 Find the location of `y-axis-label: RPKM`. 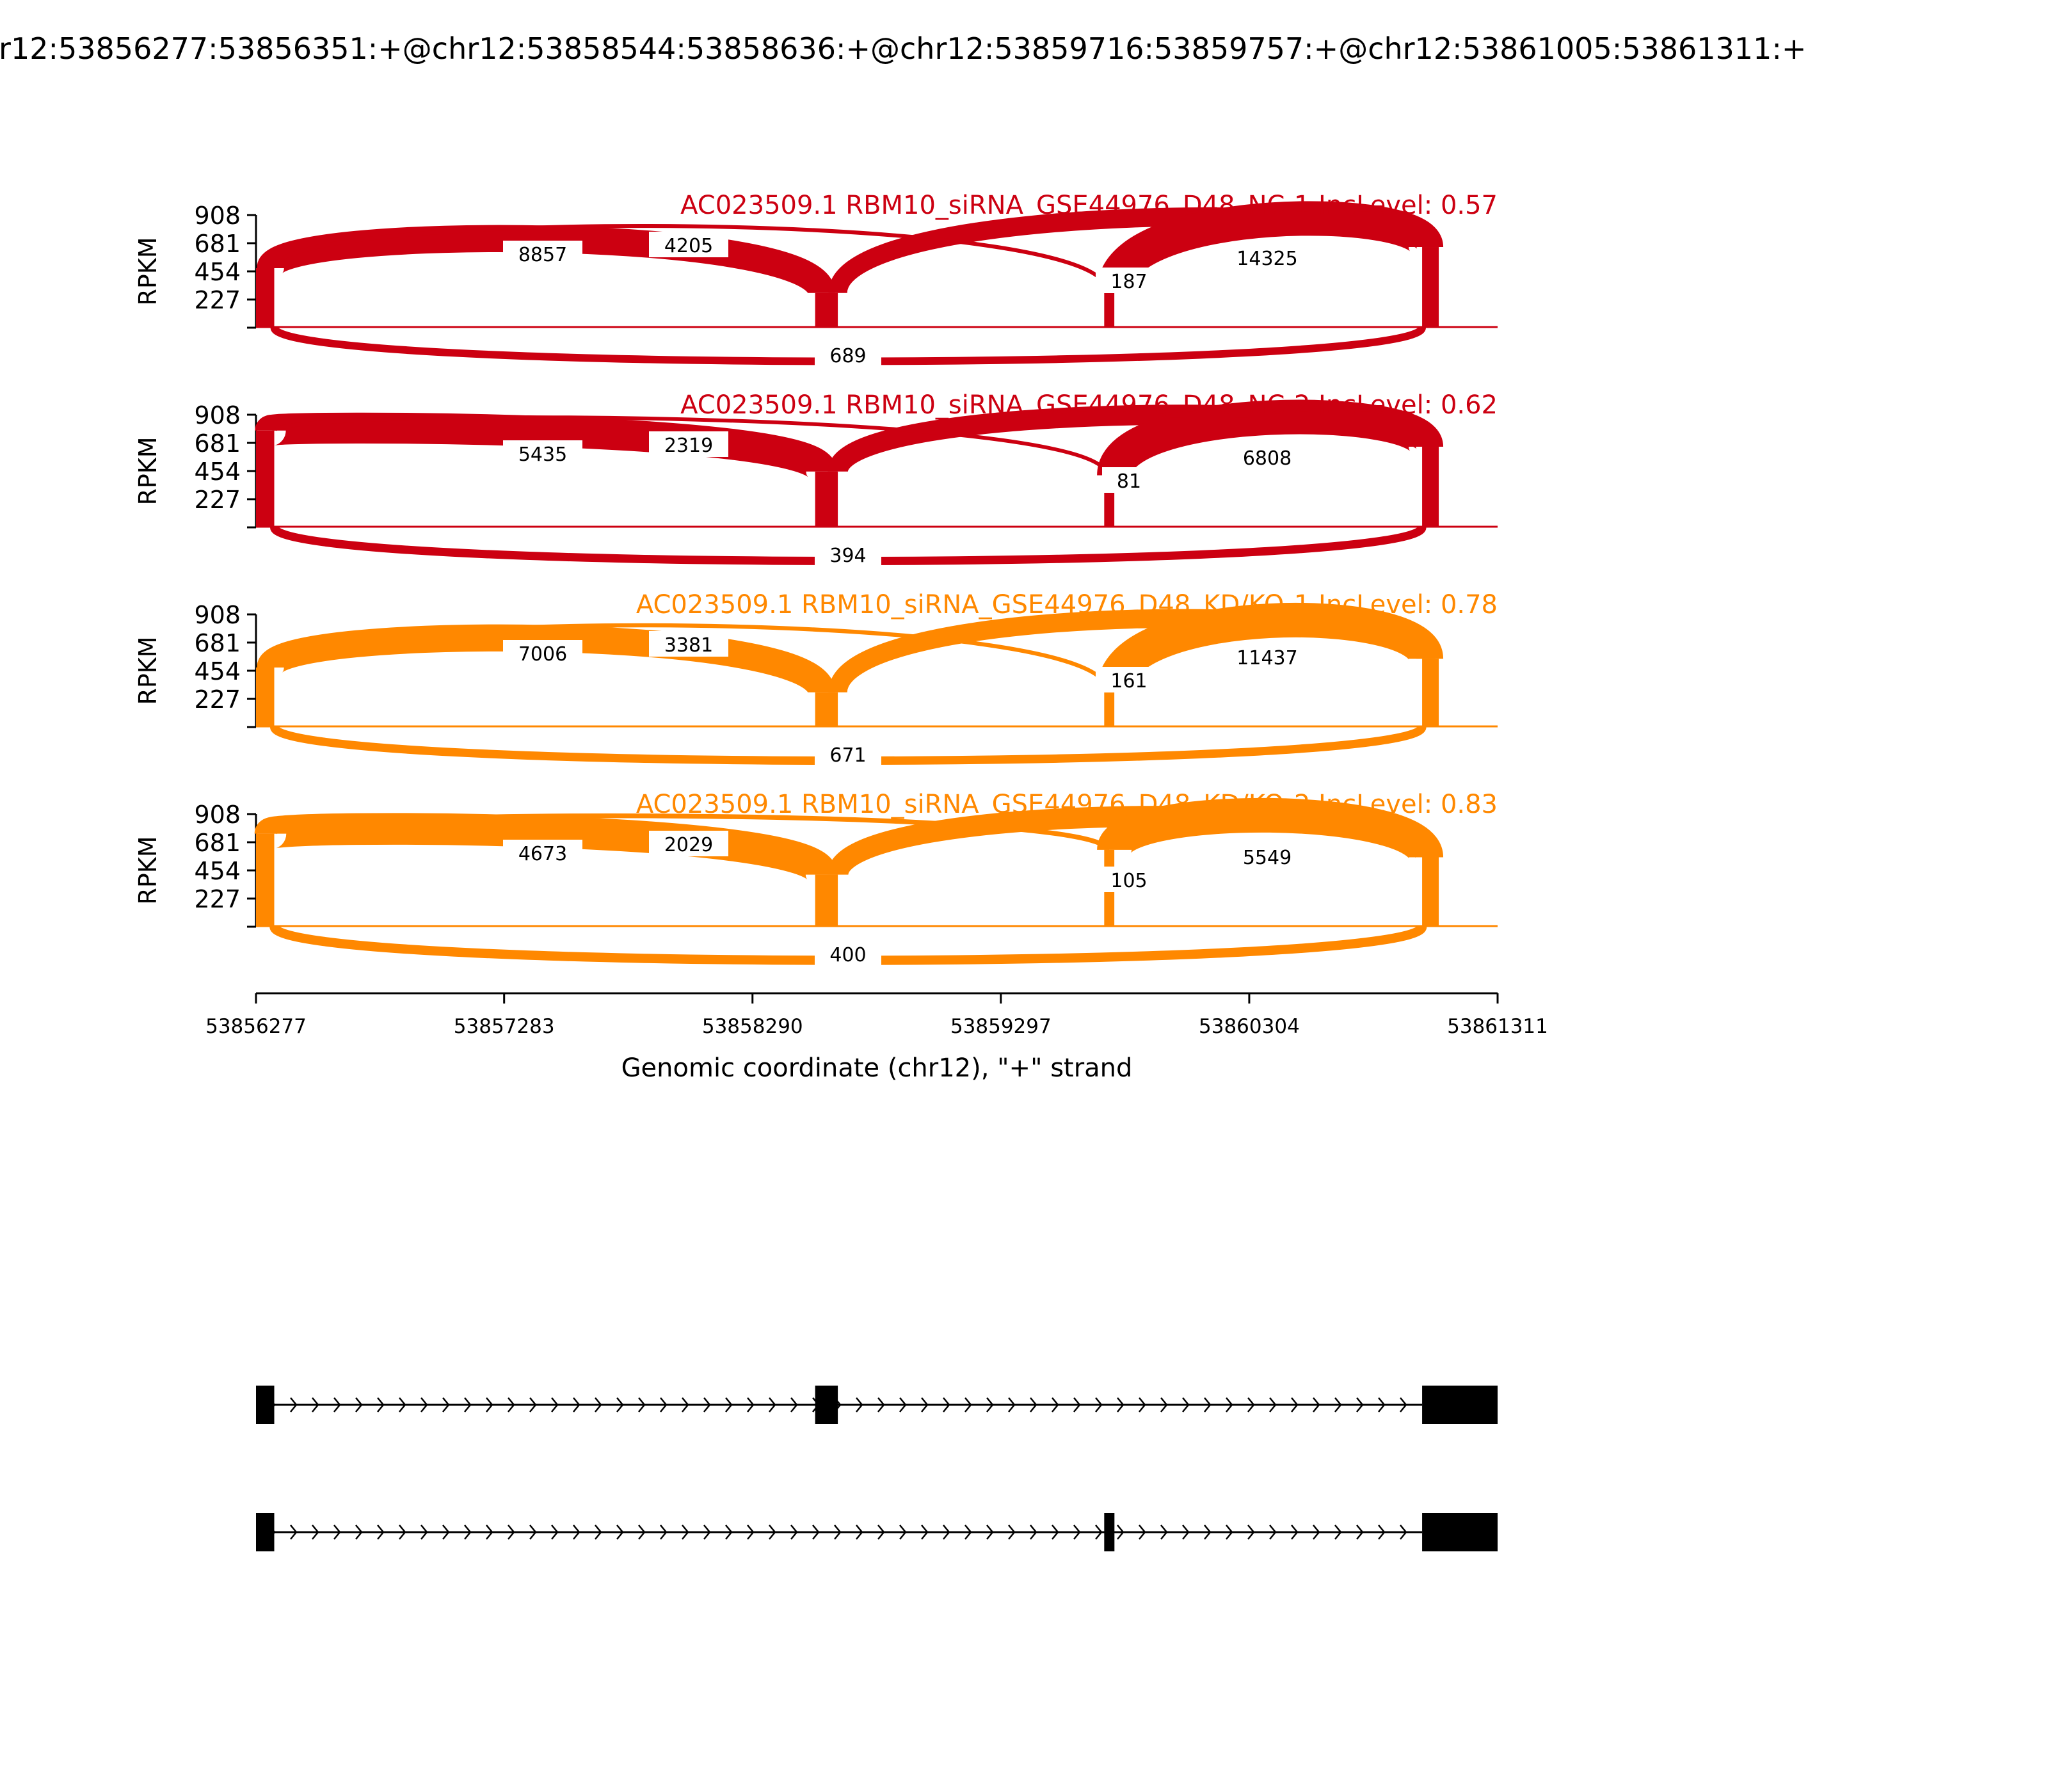

y-axis-label: RPKM is located at coordinates (148, 470).